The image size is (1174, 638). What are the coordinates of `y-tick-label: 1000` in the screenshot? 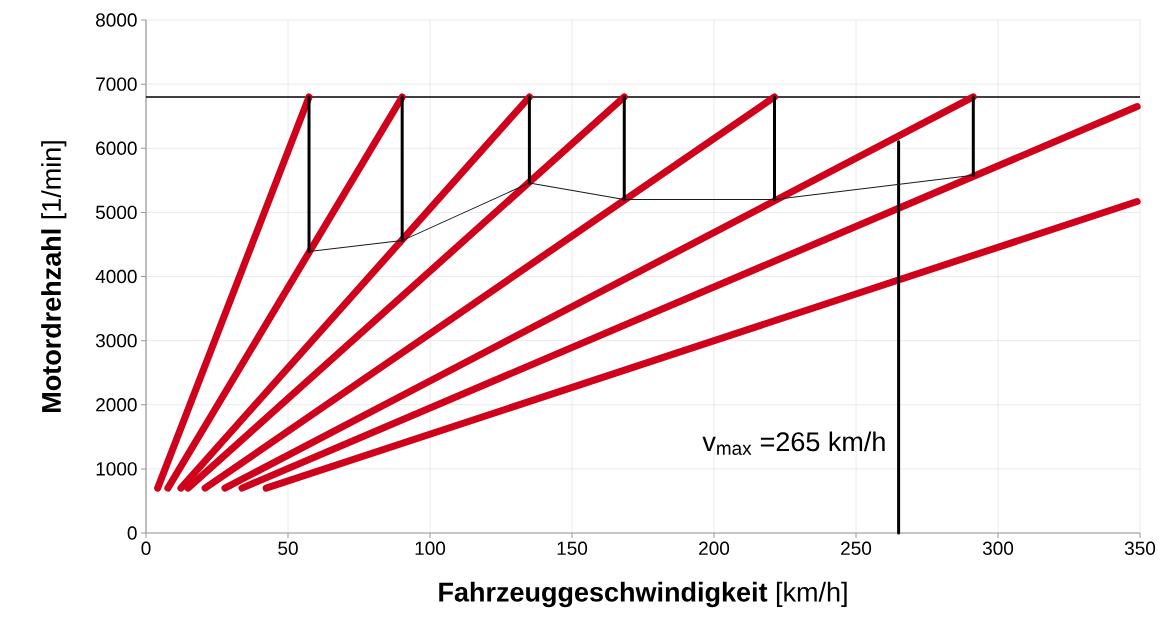 It's located at (116, 469).